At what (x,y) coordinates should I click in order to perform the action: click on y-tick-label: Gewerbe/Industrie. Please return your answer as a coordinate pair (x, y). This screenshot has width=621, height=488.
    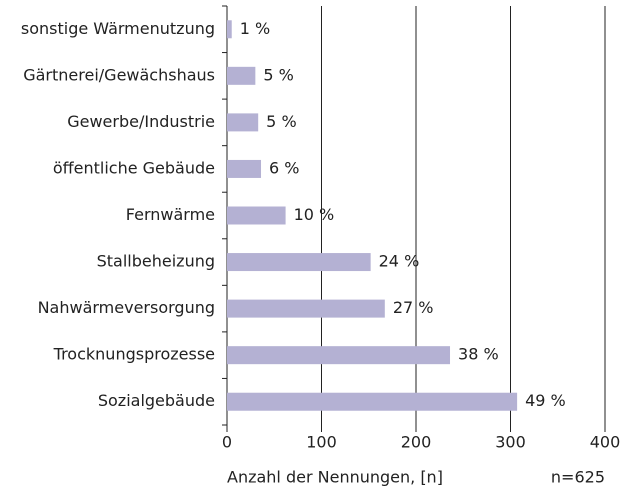
    Looking at the image, I should click on (141, 121).